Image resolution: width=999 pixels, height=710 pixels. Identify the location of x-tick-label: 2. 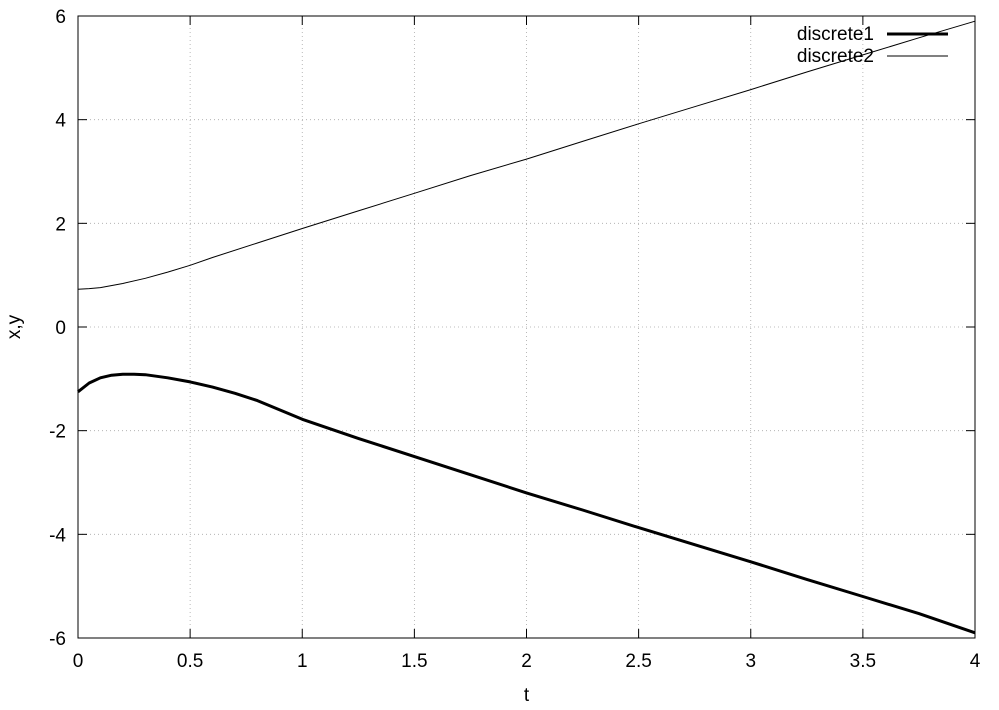
(526, 661).